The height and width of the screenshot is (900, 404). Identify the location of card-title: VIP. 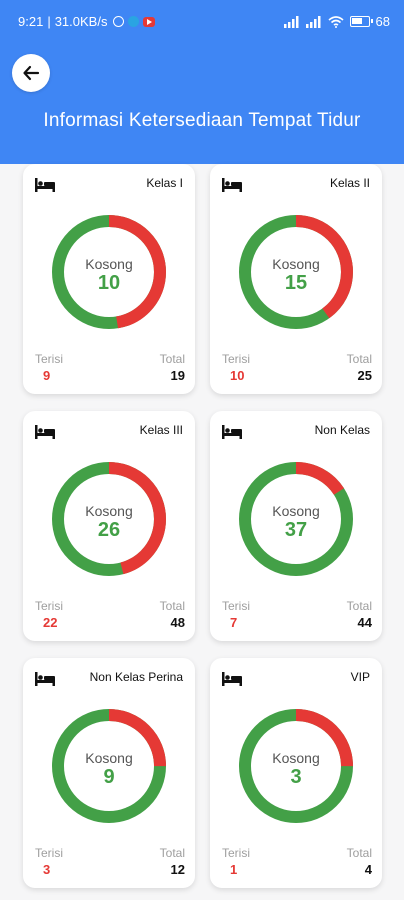
(360, 677).